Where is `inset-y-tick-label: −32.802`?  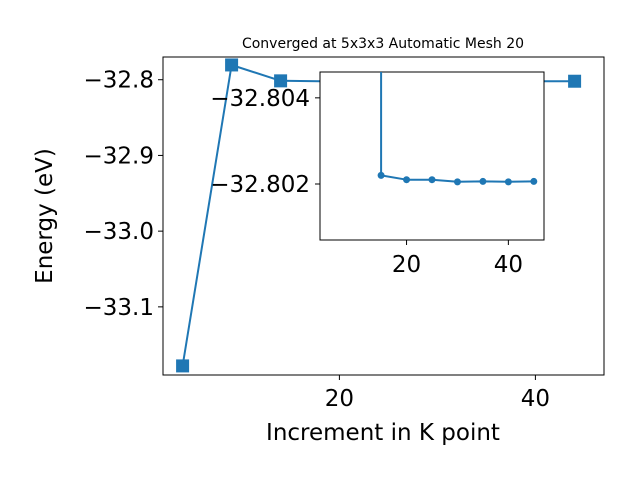
inset-y-tick-label: −32.802 is located at coordinates (260, 185).